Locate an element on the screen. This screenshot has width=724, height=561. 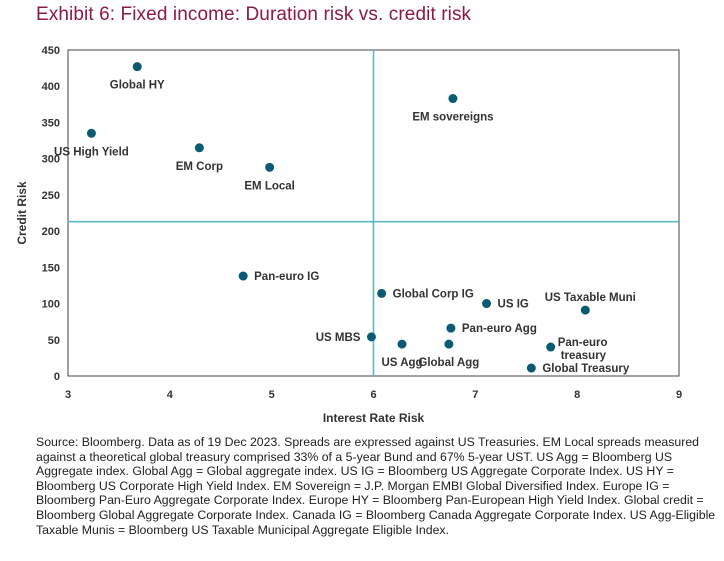
data-point-label: EM sovereigns is located at coordinates (452, 118).